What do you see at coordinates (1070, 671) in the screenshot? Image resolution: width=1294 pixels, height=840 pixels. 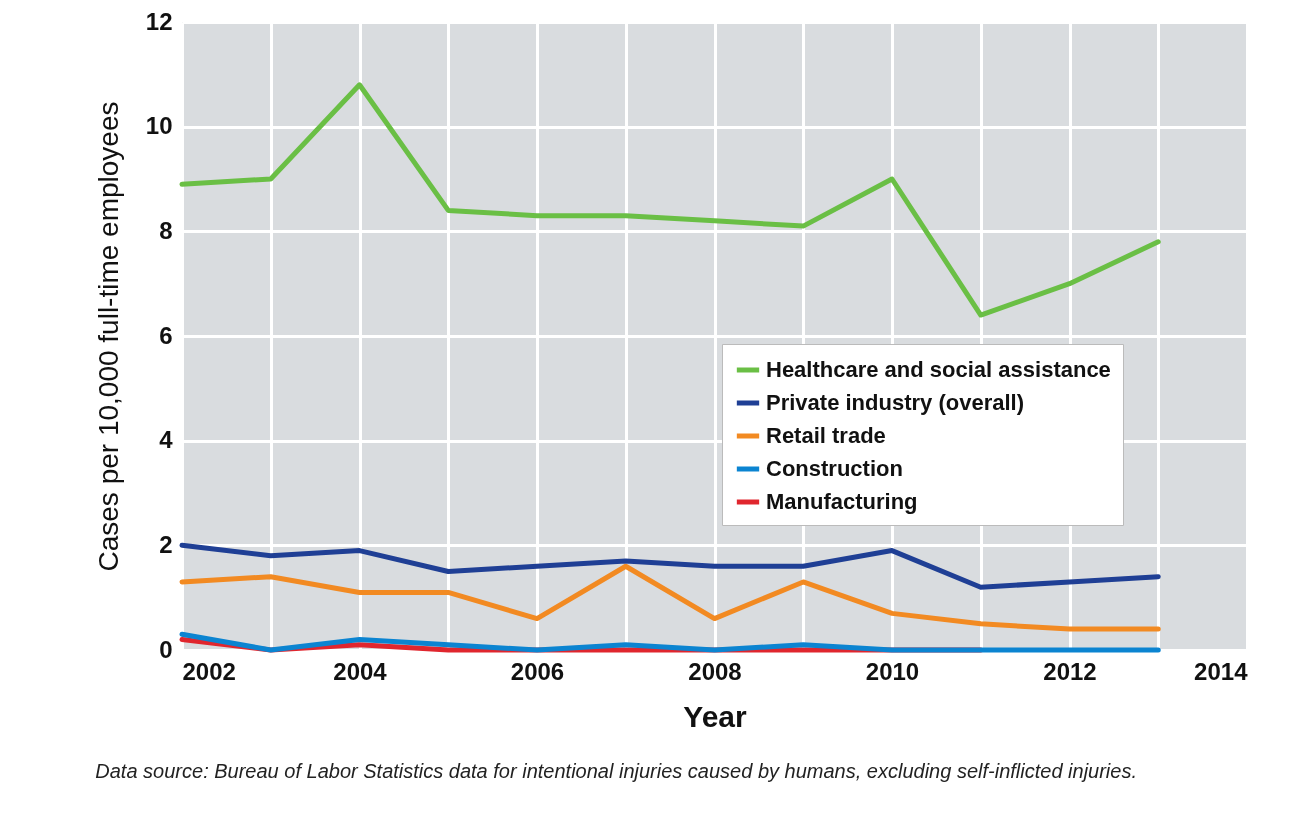 I see `x-tick-label: 2012` at bounding box center [1070, 671].